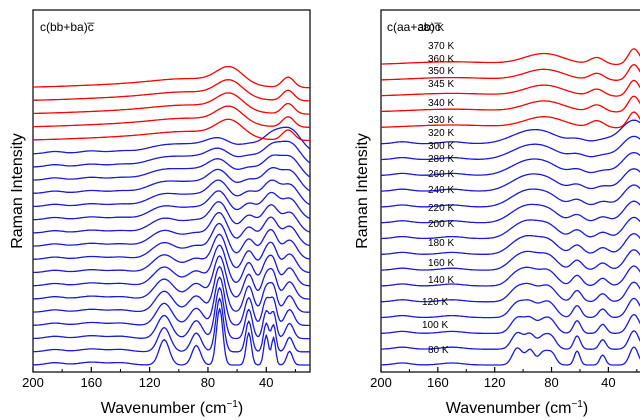 The width and height of the screenshot is (640, 420). Describe the element at coordinates (362, 191) in the screenshot. I see `right-y-axis-label: Raman Intensity` at that location.